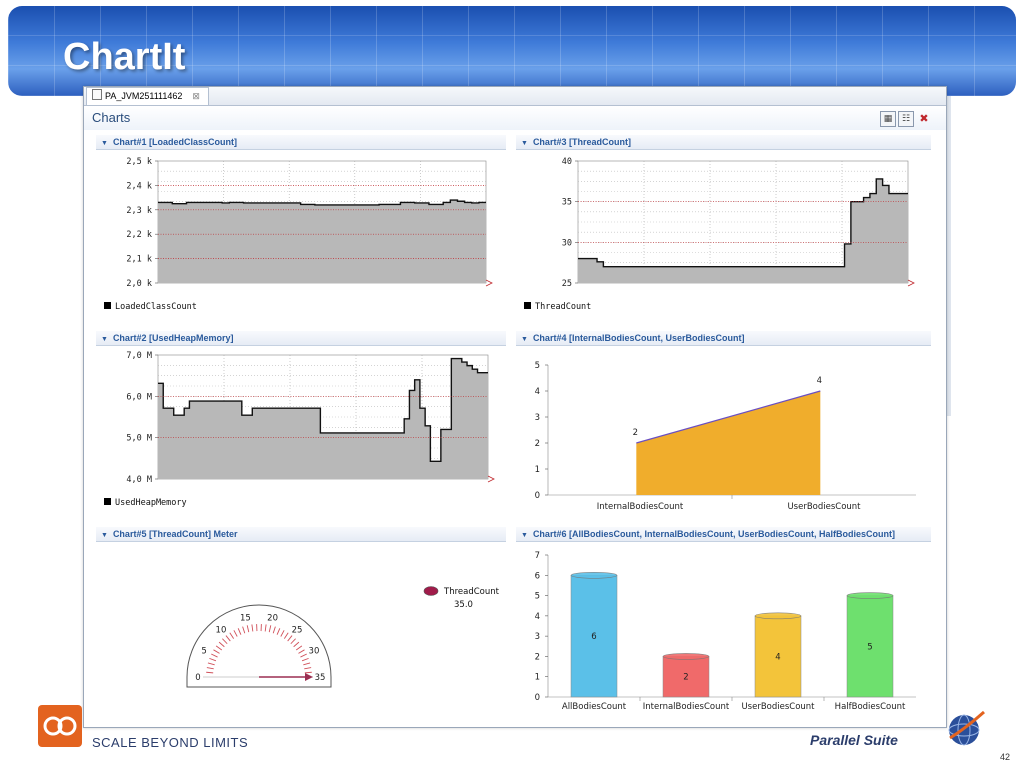  Describe the element at coordinates (515, 118) in the screenshot. I see `view-header: Charts ▦ ☷ ✖` at that location.